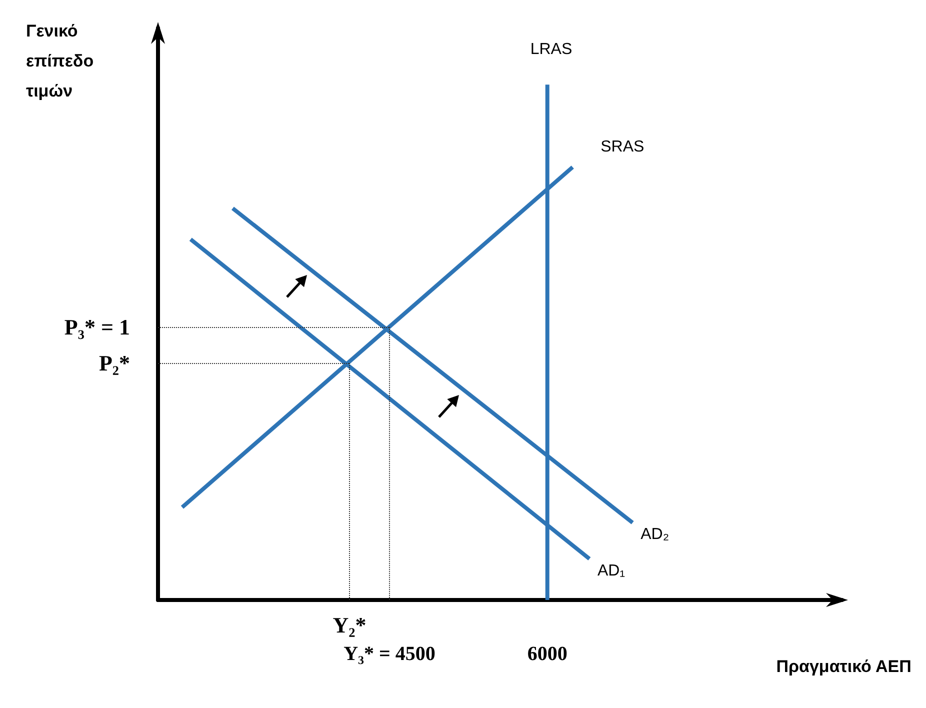 The width and height of the screenshot is (926, 708). Describe the element at coordinates (349, 625) in the screenshot. I see `ref-line-label: Y₂*` at that location.